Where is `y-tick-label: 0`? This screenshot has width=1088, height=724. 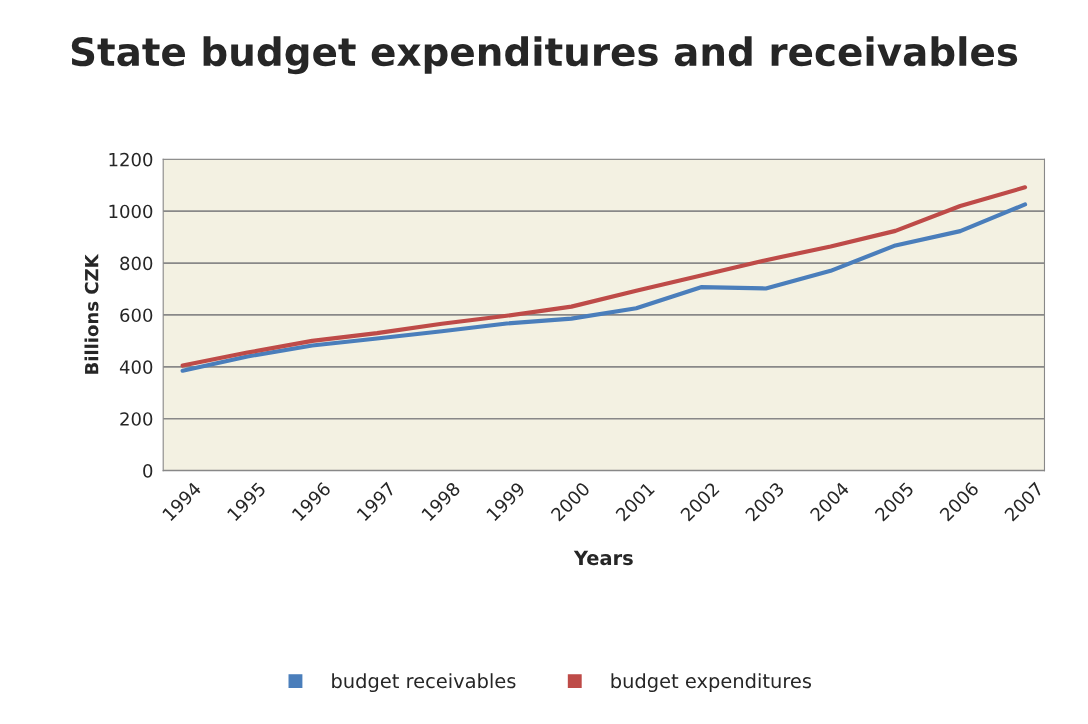
y-tick-label: 0 is located at coordinates (148, 471).